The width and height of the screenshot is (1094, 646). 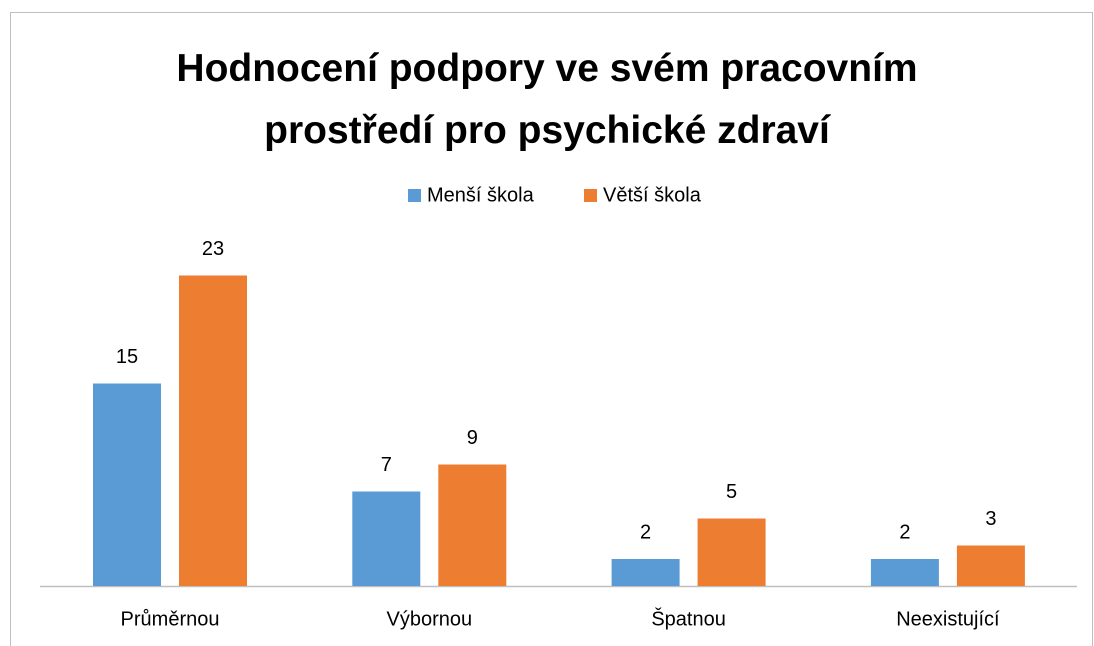 I want to click on x-tick-label: Neexistující, so click(x=948, y=619).